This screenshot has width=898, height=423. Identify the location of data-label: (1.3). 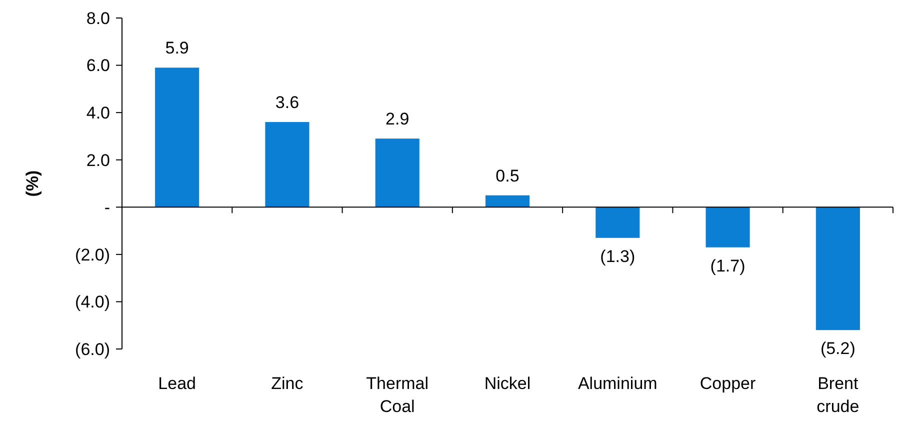
(618, 256).